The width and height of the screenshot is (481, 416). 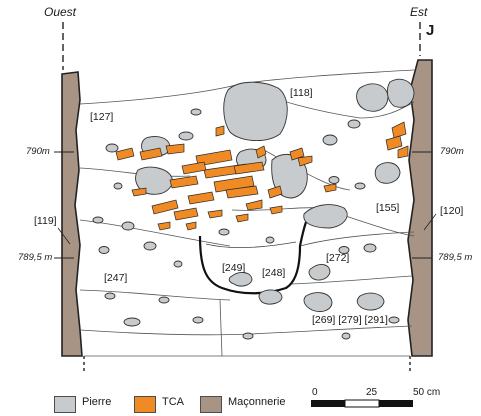 I want to click on unit-label-127: [127], so click(x=102, y=117).